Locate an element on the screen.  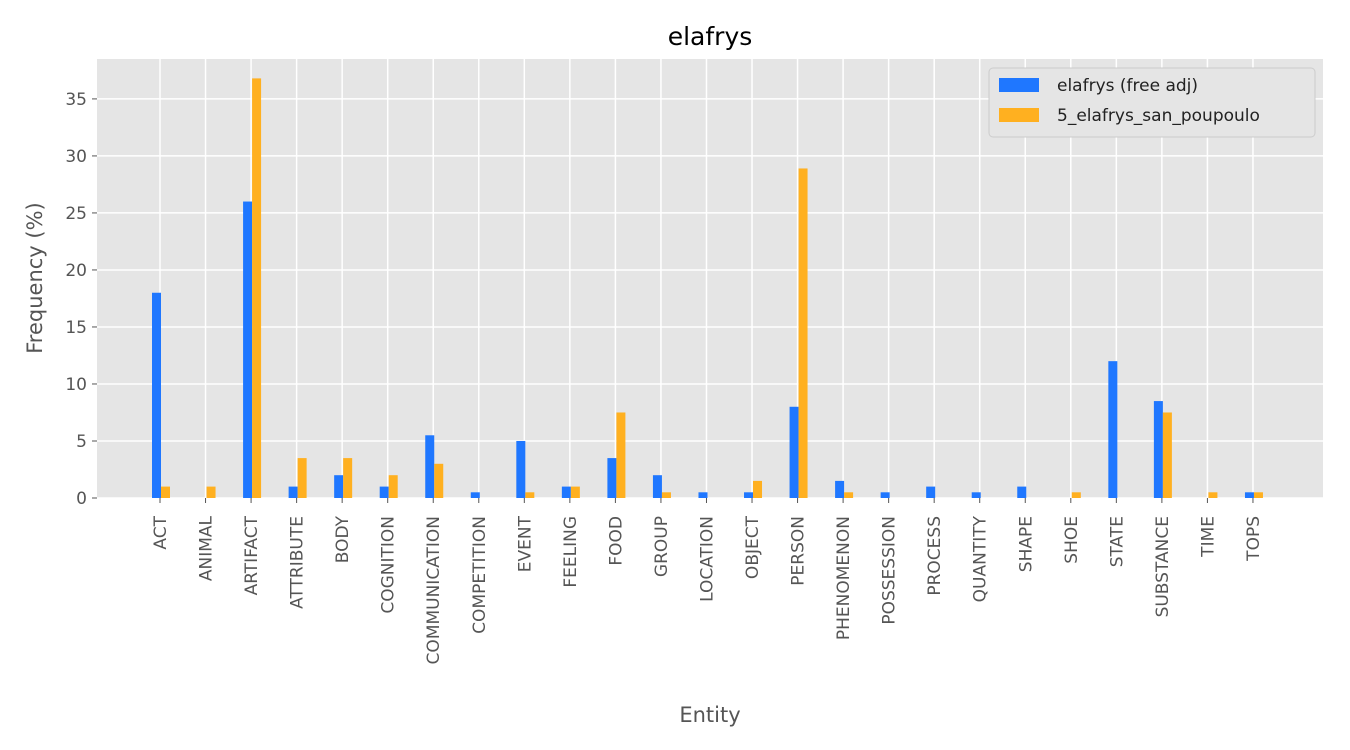
legend-label-series-0: elafrys (free adj) is located at coordinates (1127, 86).